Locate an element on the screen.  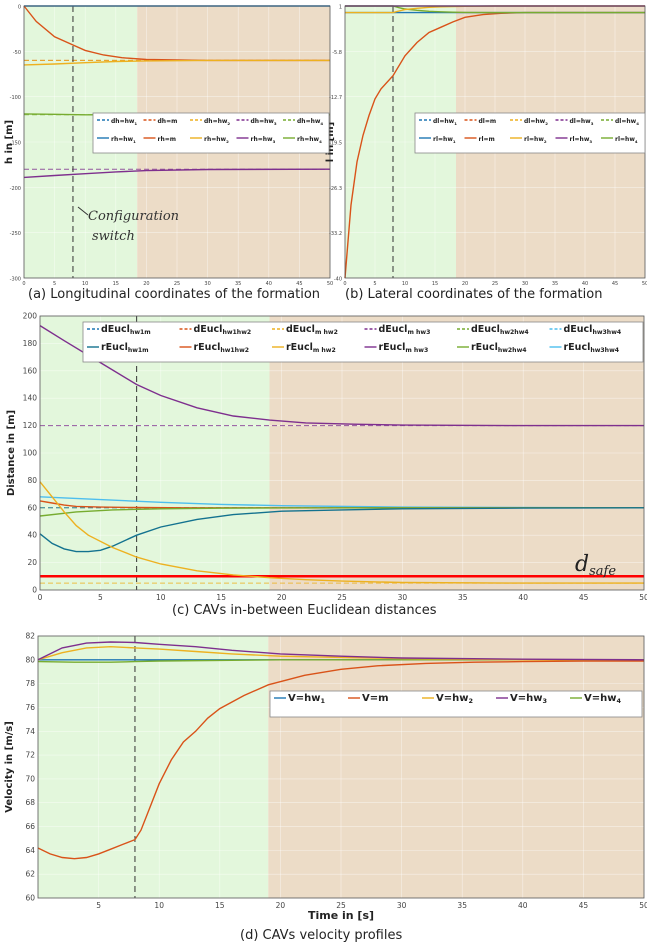
legend-label: rh=m is located at coordinates (167, 139).